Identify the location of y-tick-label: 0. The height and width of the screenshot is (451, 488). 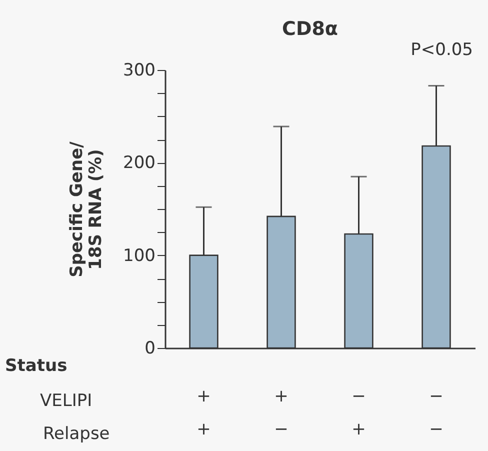
(150, 348).